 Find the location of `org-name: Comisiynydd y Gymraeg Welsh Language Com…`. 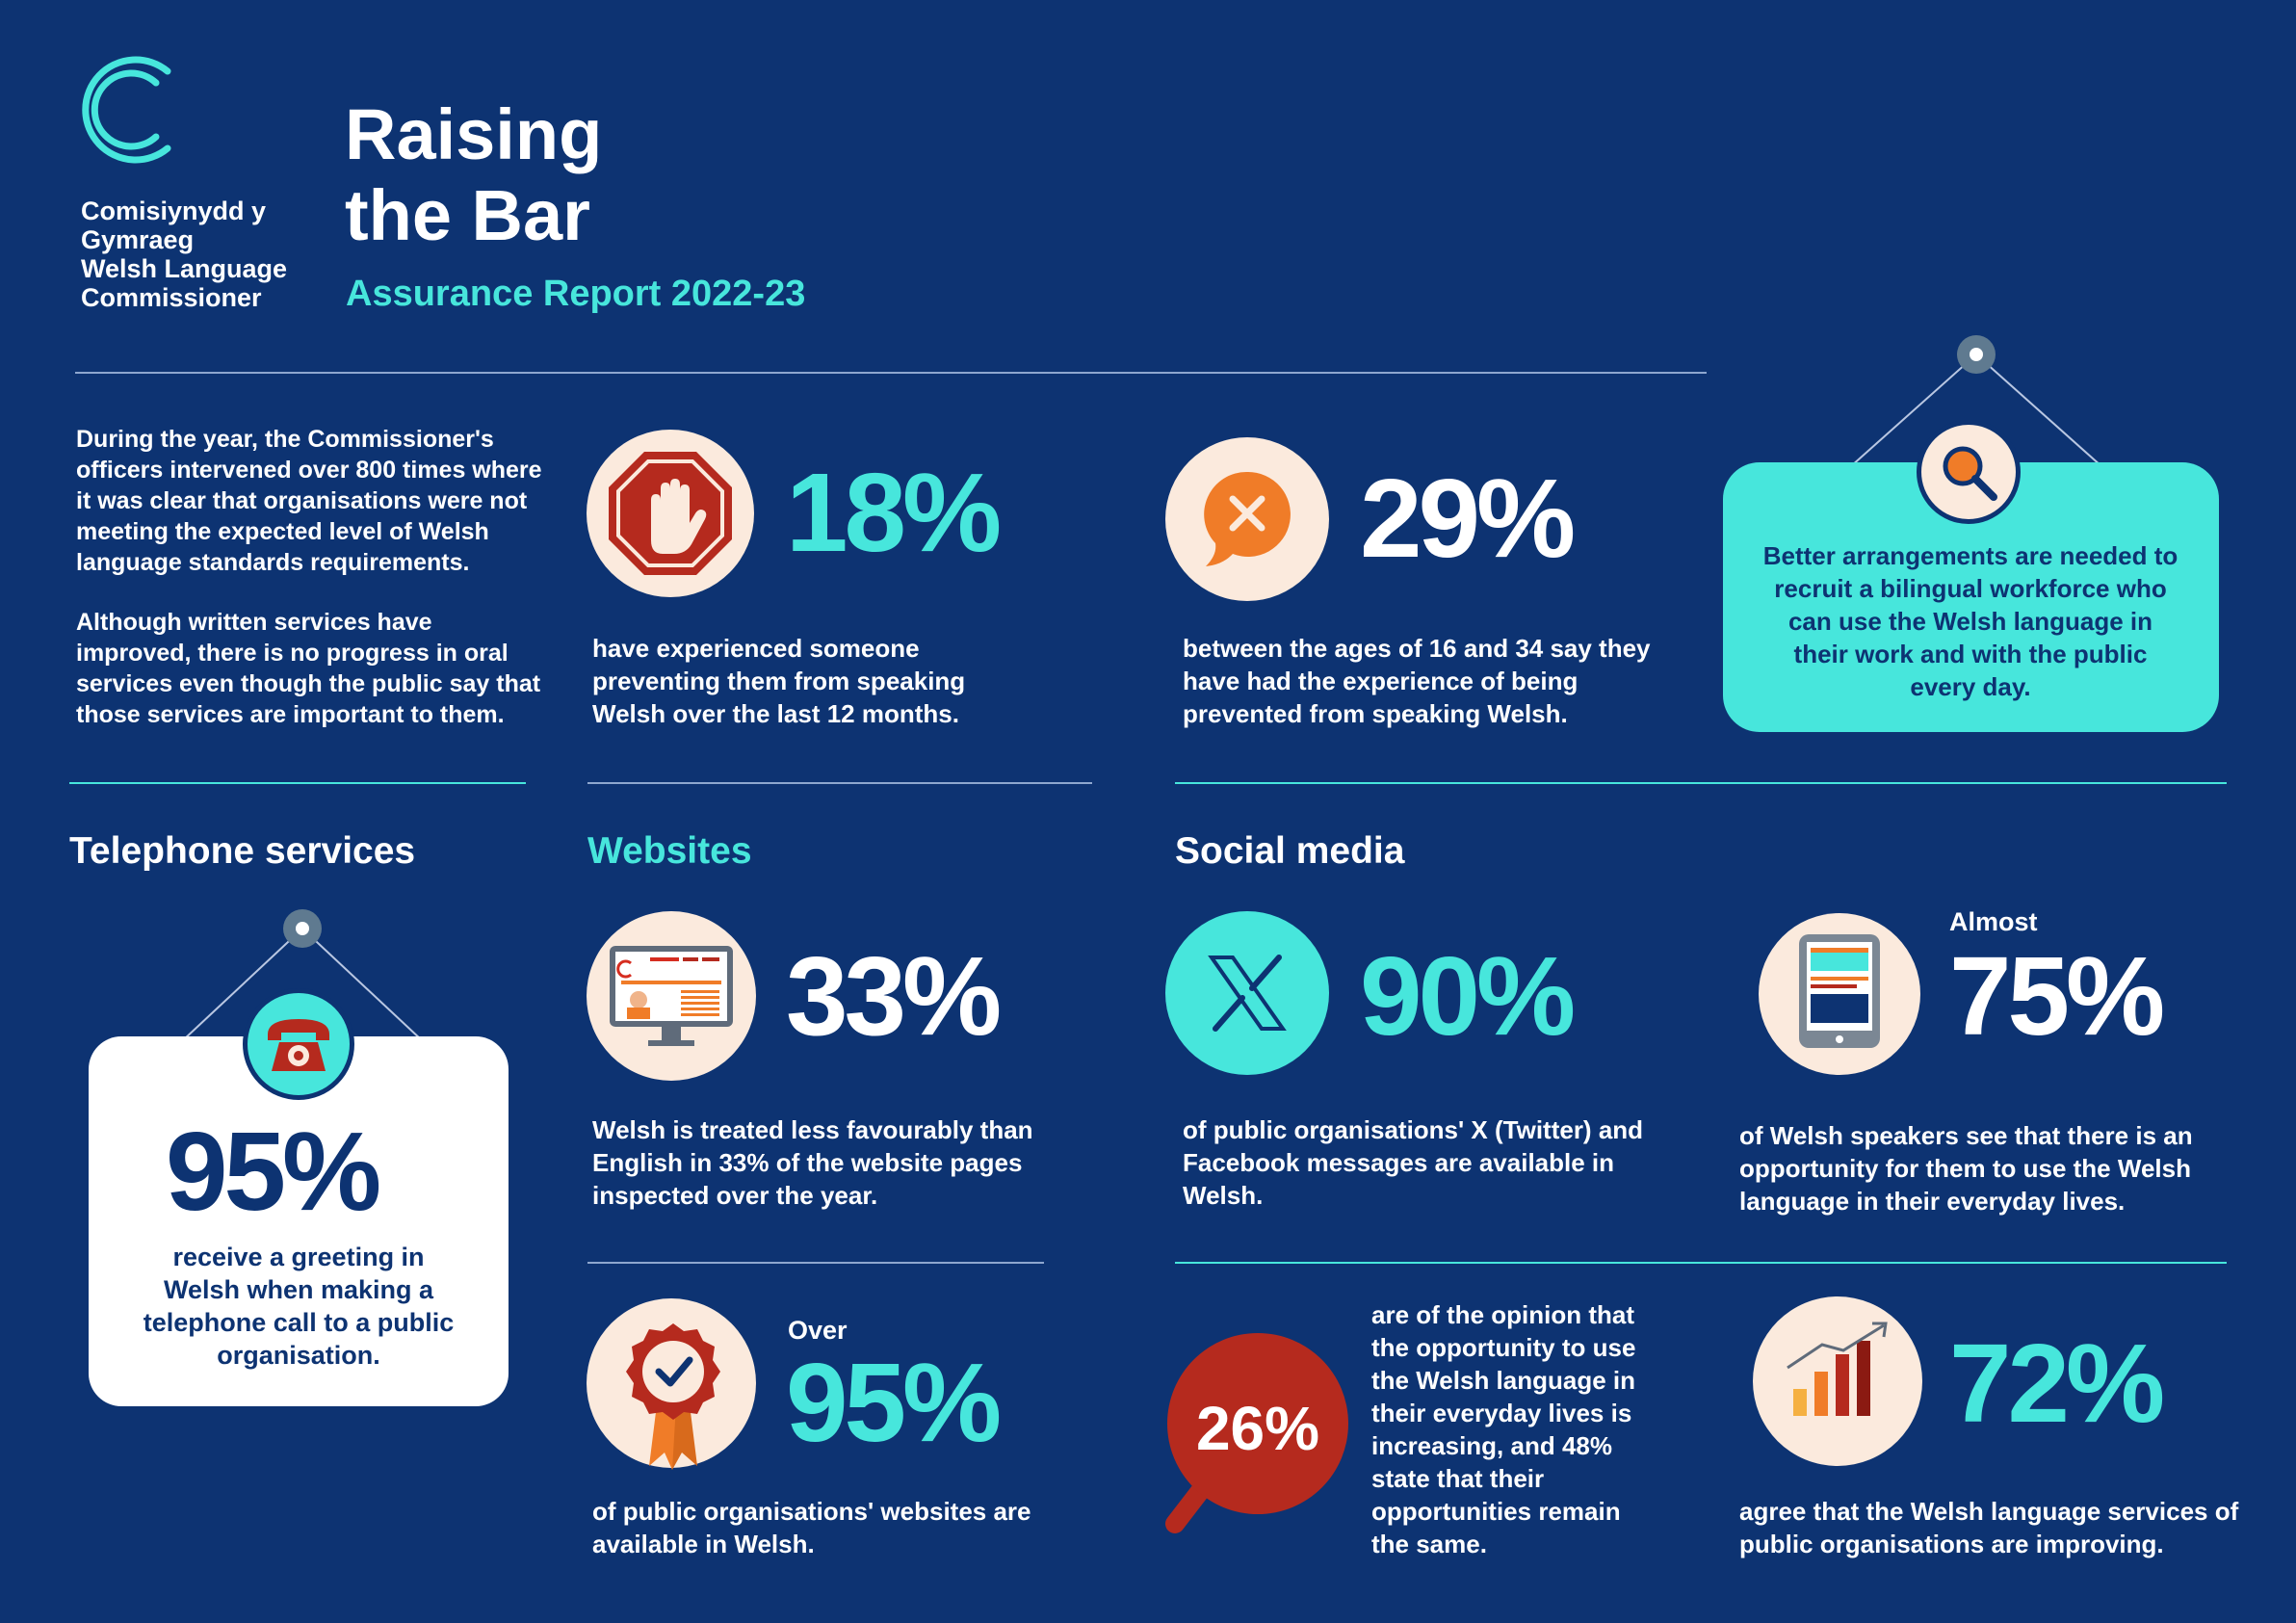

org-name: Comisiynydd y Gymraeg Welsh Language Com… is located at coordinates (184, 254).